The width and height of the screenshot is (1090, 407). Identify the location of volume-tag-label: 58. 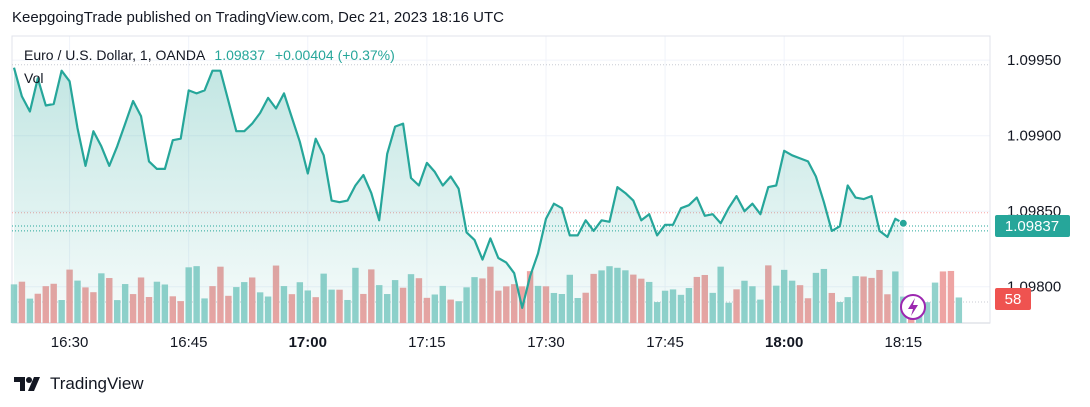
(1013, 299).